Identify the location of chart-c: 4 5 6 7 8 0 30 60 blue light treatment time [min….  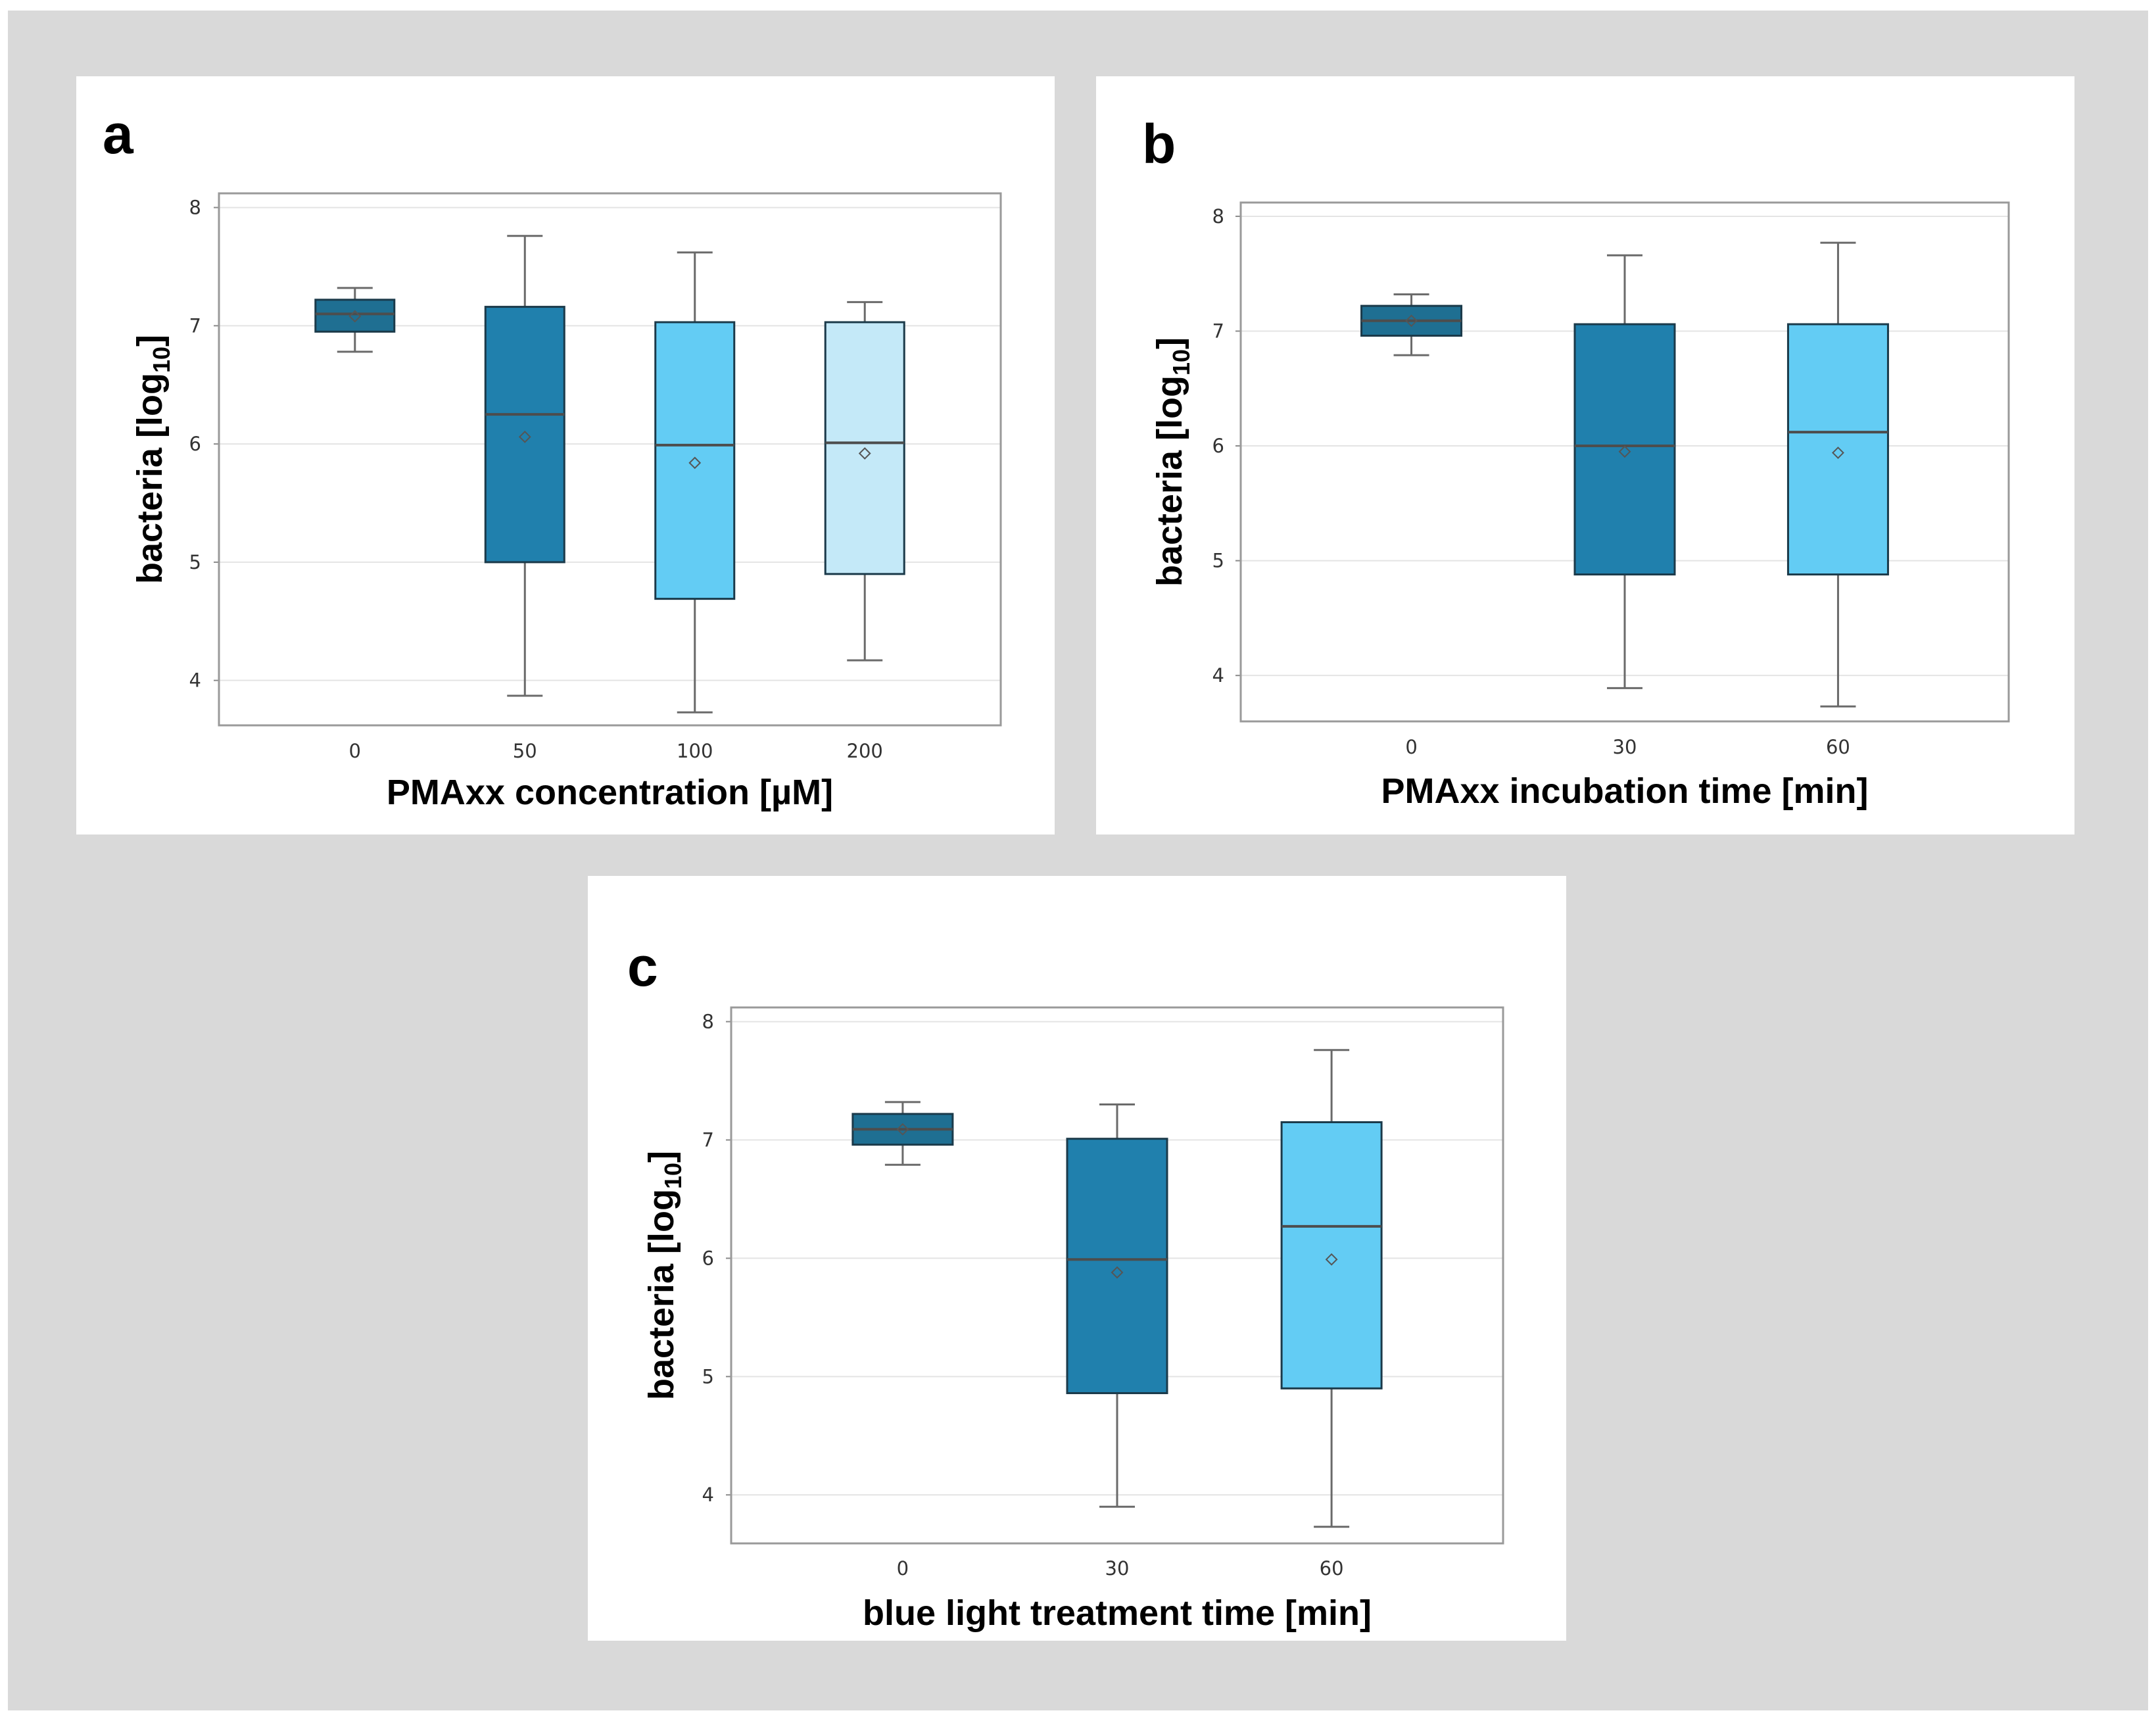
(1073, 1319).